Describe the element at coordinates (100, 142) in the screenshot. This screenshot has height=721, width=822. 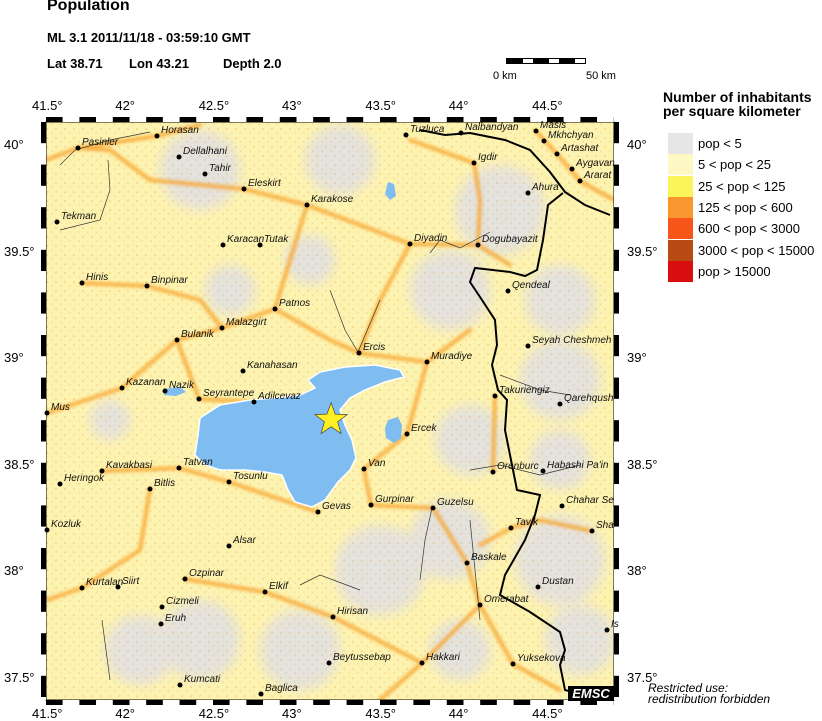
I see `city-label: Pasinler` at that location.